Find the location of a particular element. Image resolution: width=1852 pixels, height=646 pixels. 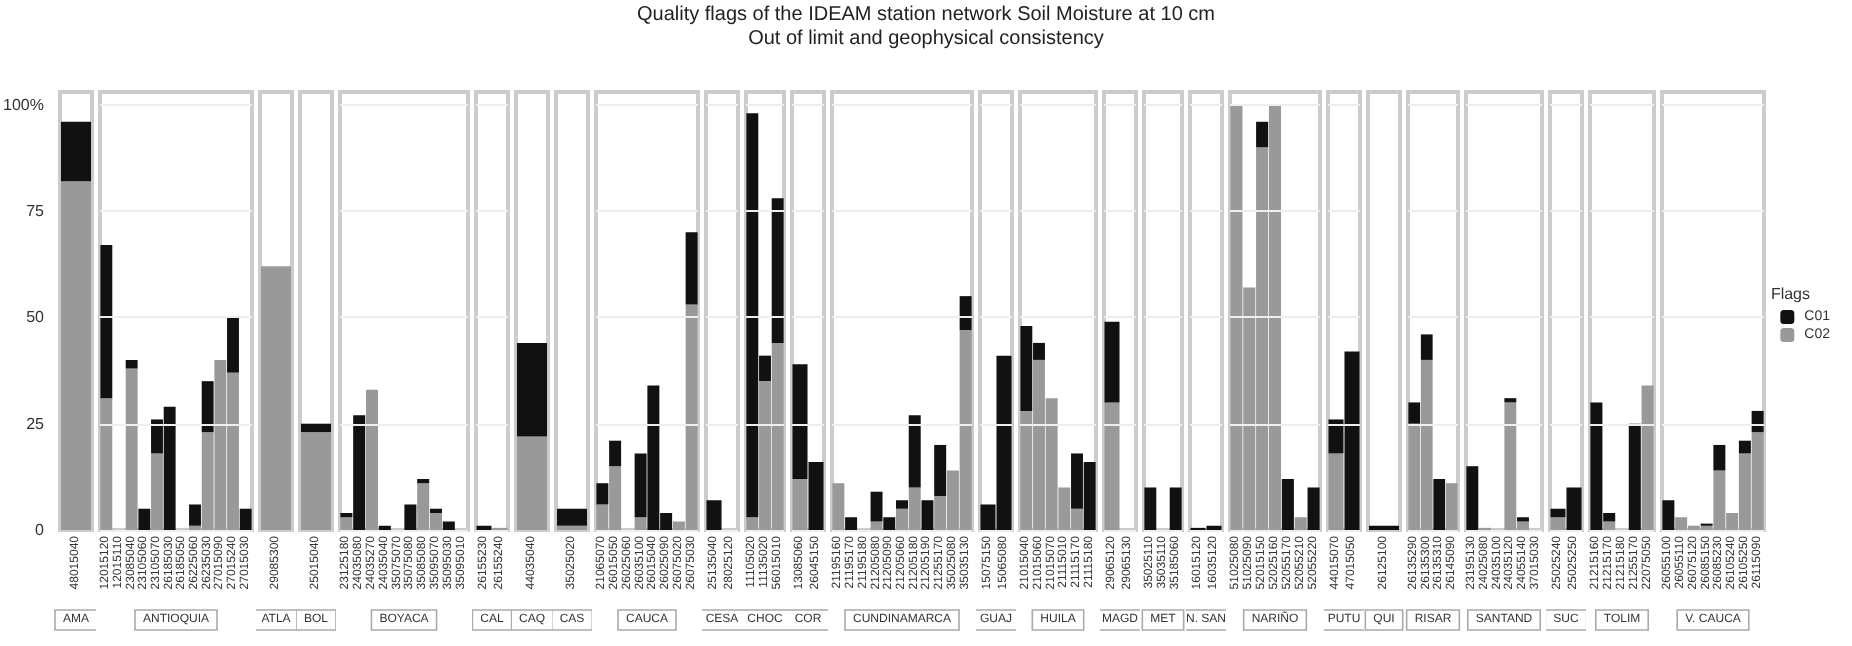

y-tick-label: 0 is located at coordinates (40, 530).